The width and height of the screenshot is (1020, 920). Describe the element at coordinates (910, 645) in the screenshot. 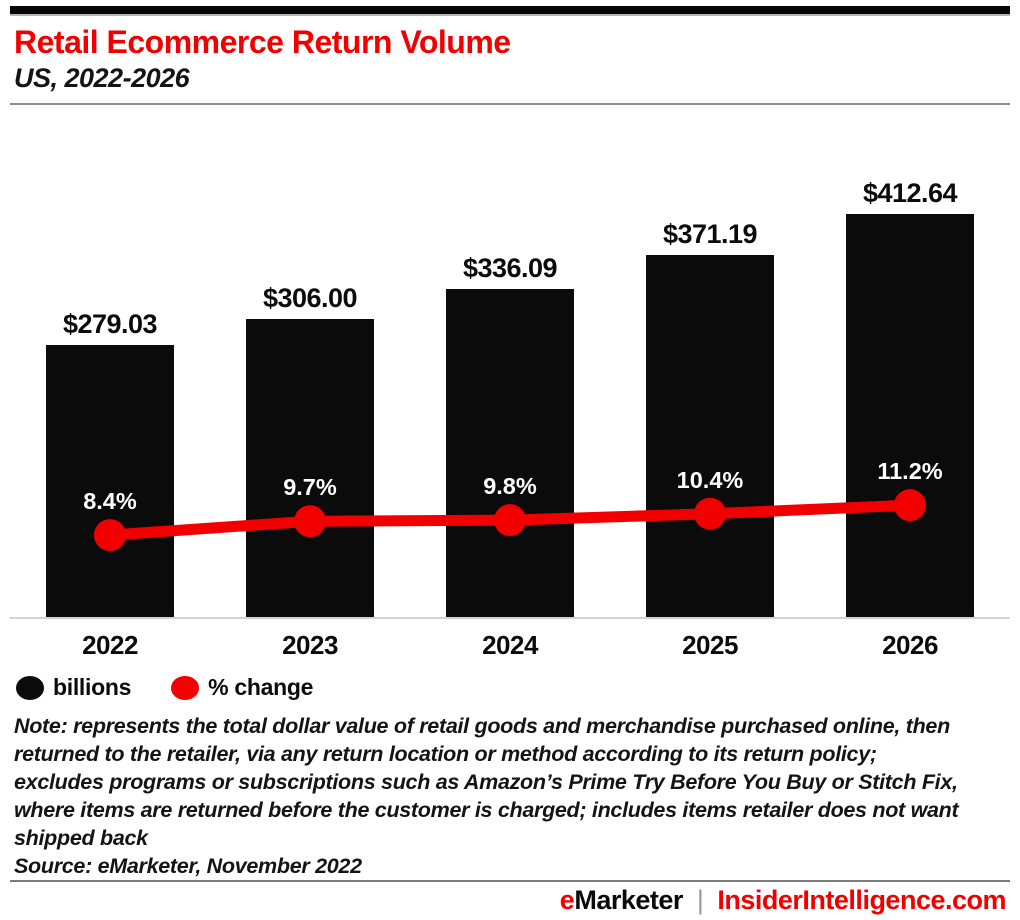

I see `x-axis-tick-2026: 2026` at that location.